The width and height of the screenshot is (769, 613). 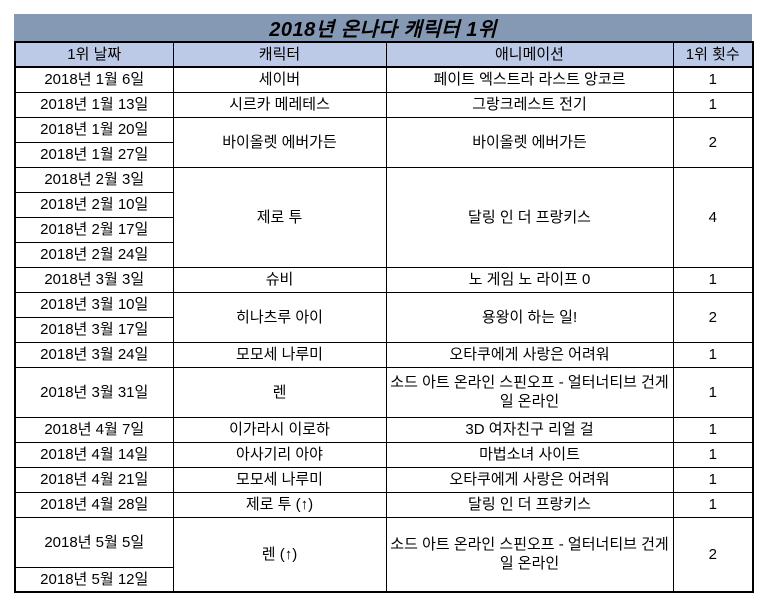 I want to click on animation-cell: 용왕이 하는 일!, so click(x=529, y=317).